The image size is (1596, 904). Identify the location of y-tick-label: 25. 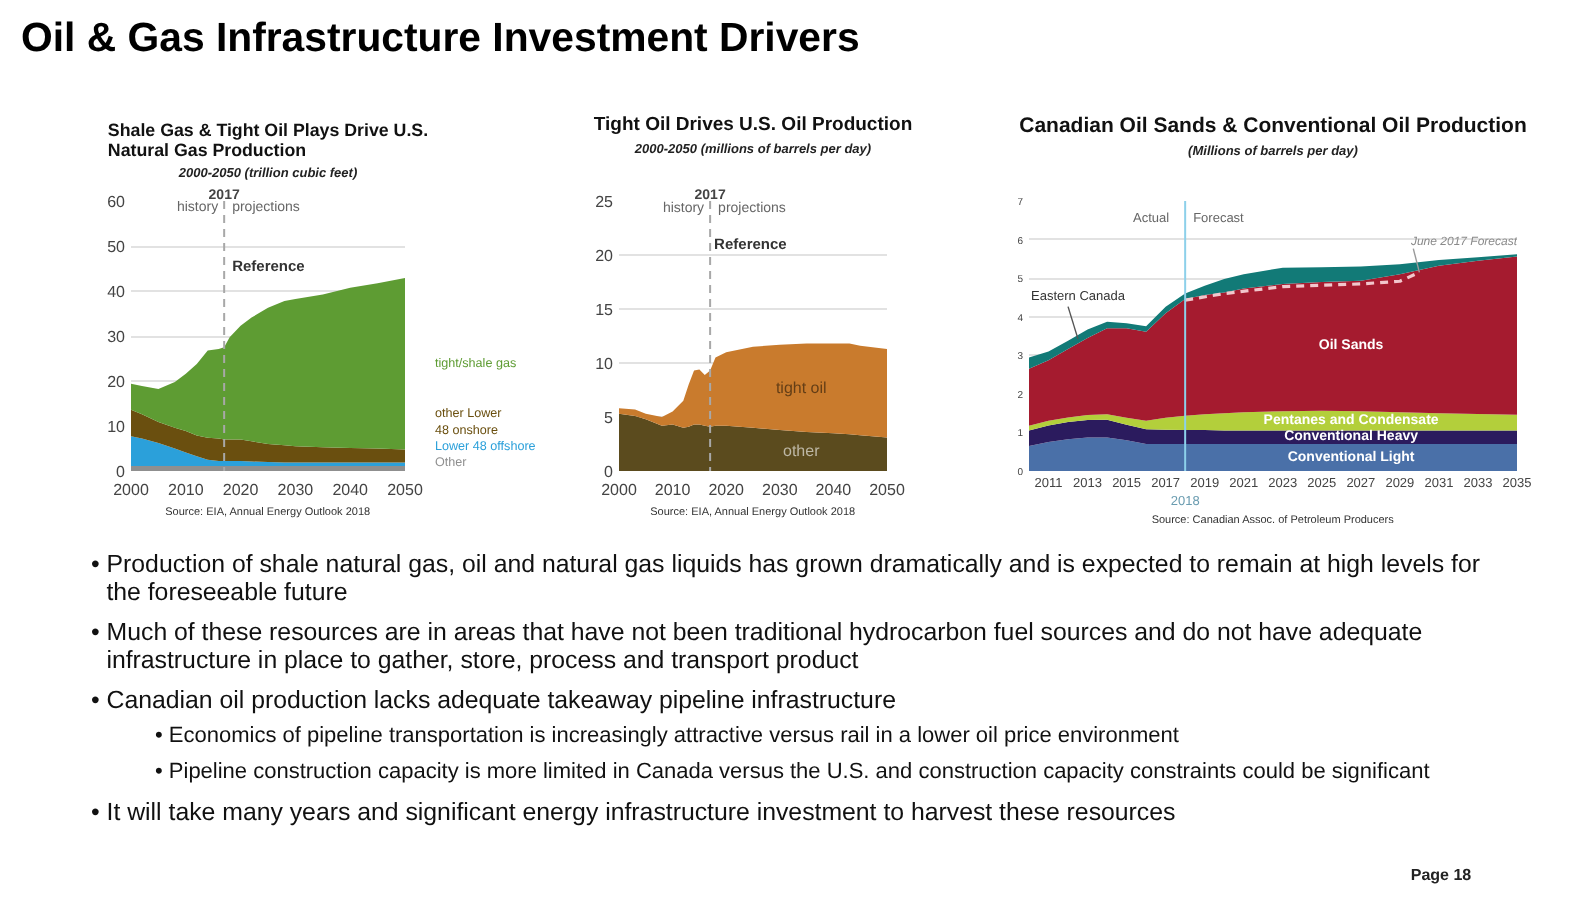
(605, 202).